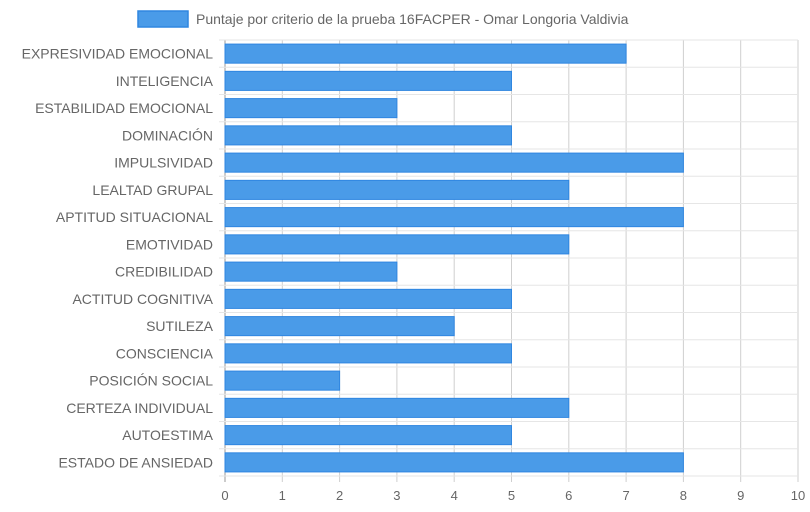 Image resolution: width=810 pixels, height=512 pixels. I want to click on category-label: EXPRESIVIDAD EMOCIONAL, so click(118, 54).